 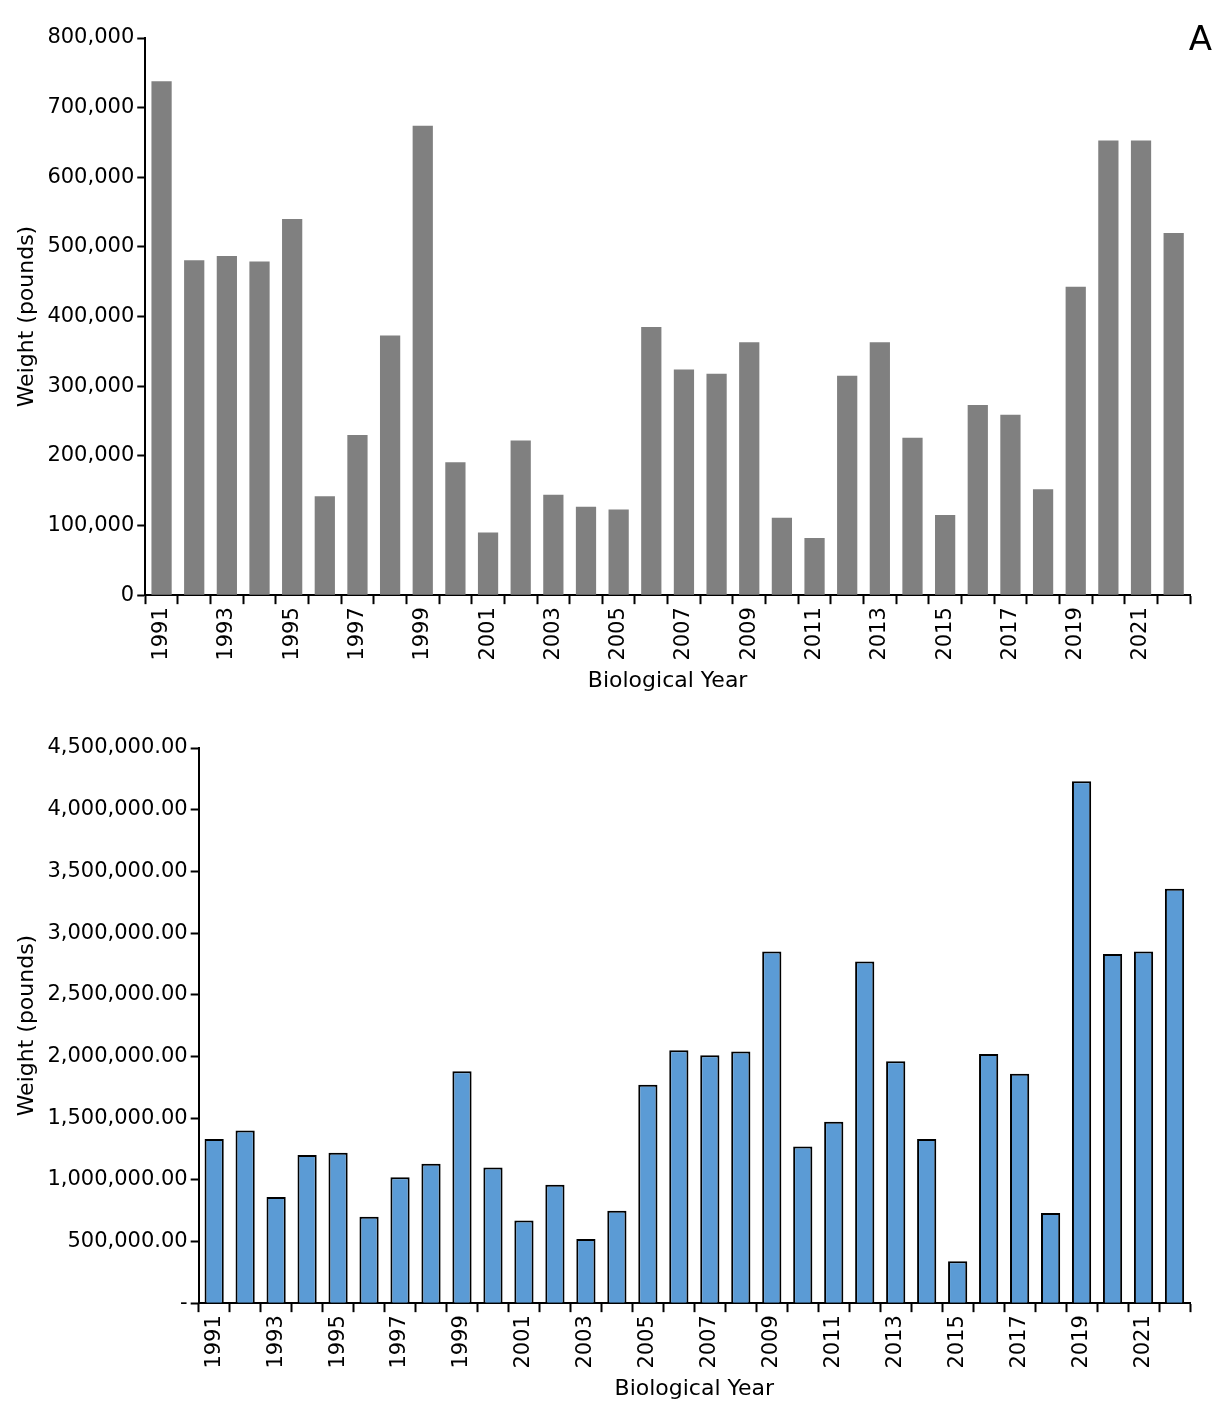 I want to click on y-tick-label: 4,500,000.00, so click(x=117, y=746).